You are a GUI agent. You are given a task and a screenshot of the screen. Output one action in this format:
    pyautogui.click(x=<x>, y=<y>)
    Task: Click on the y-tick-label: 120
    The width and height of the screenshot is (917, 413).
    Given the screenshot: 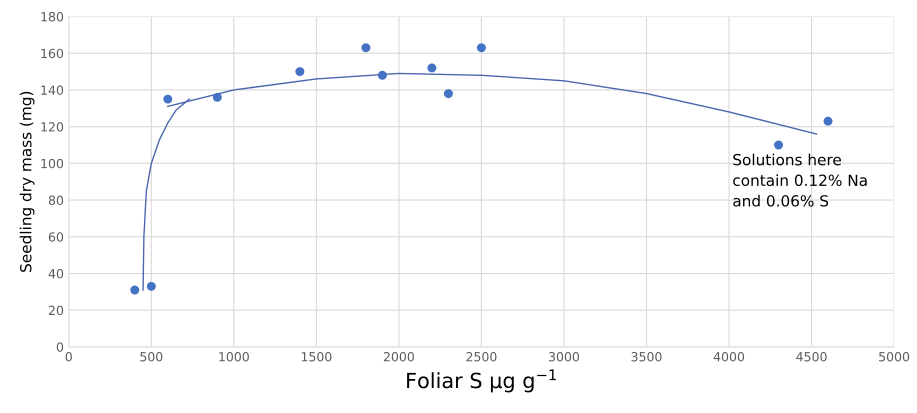 What is the action you would take?
    pyautogui.click(x=52, y=127)
    